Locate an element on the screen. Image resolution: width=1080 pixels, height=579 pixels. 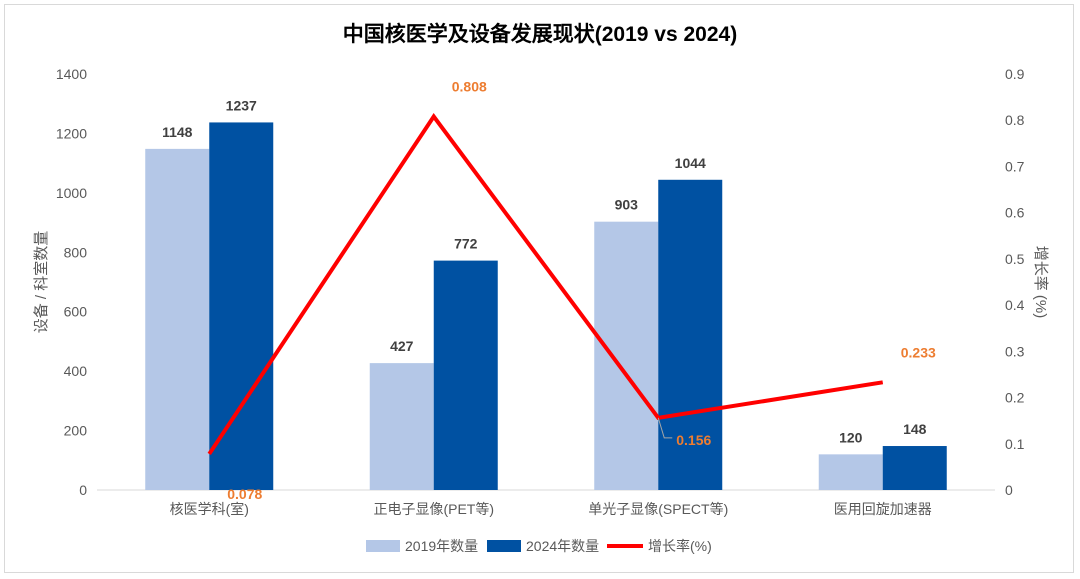
x-tick-label: 核医学科(室) is located at coordinates (209, 509).